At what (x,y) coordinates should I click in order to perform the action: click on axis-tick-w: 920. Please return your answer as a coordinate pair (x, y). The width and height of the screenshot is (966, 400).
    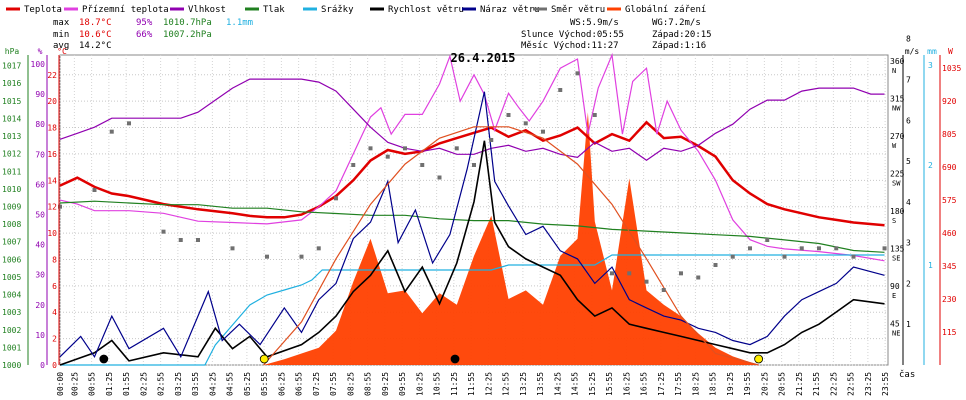
    Looking at the image, I should click on (949, 101).